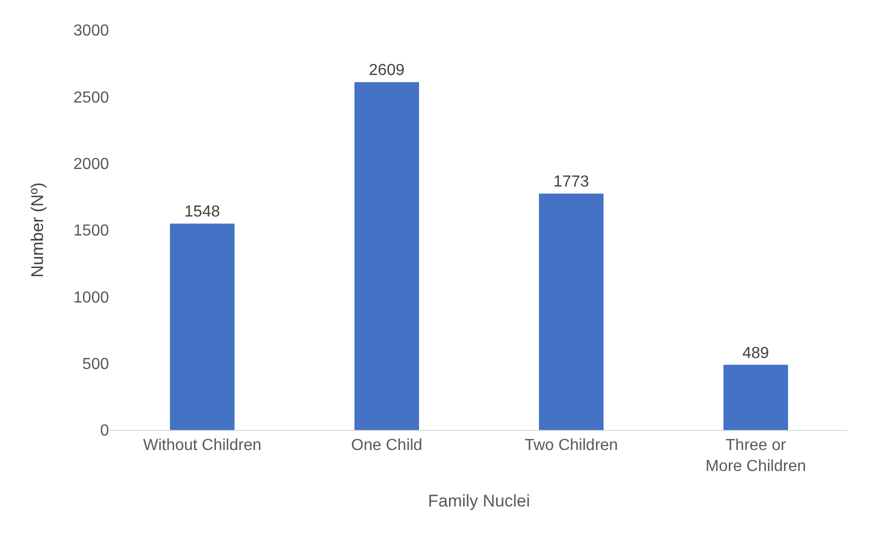 The image size is (888, 540). I want to click on data-label: 1773, so click(571, 182).